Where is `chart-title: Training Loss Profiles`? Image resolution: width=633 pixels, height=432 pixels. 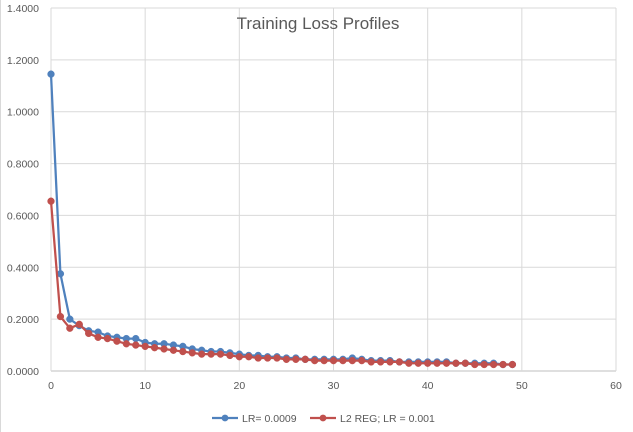
chart-title: Training Loss Profiles is located at coordinates (318, 23).